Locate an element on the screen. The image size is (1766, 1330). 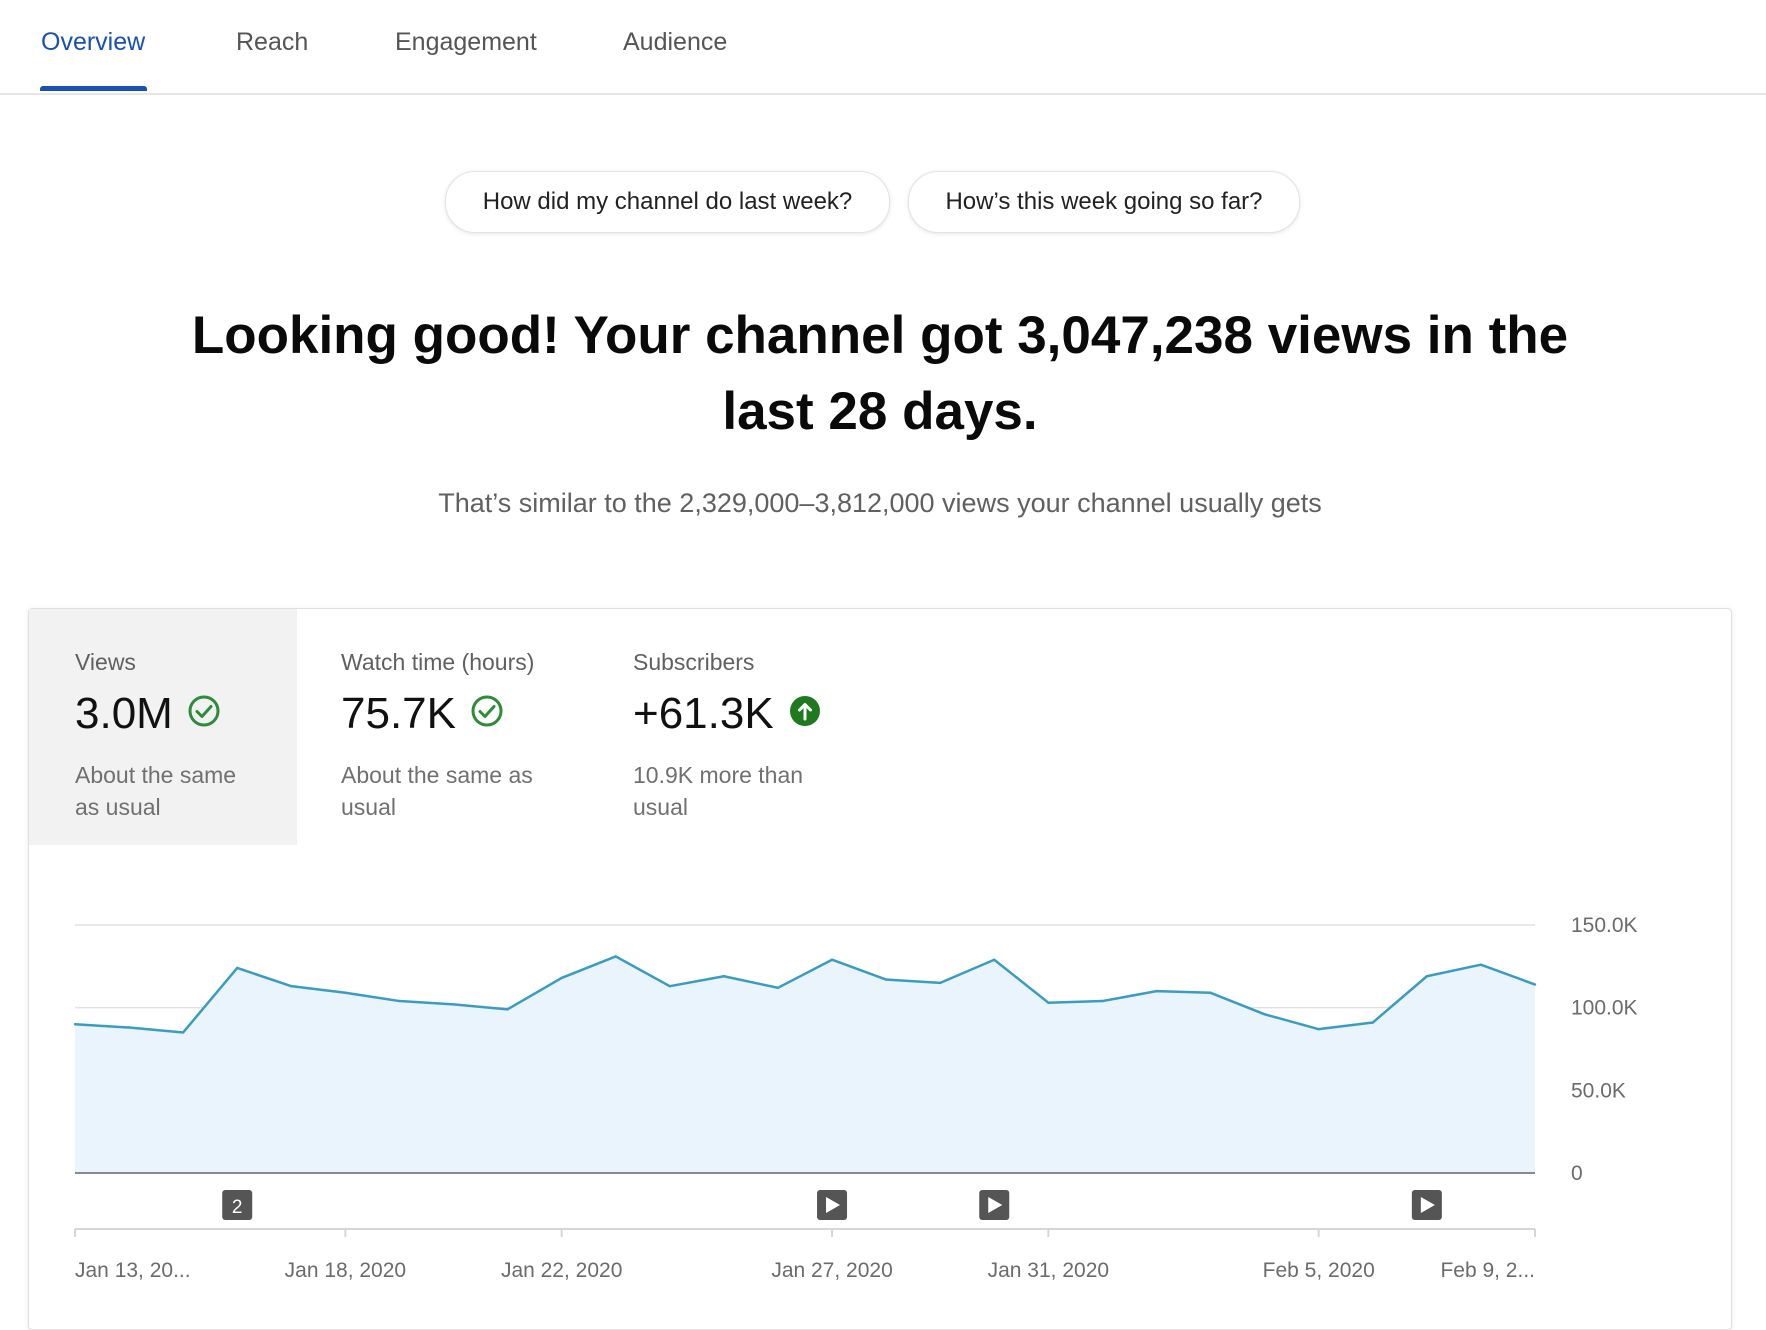
metric-note: 10.9K more than usual is located at coordinates (733, 791).